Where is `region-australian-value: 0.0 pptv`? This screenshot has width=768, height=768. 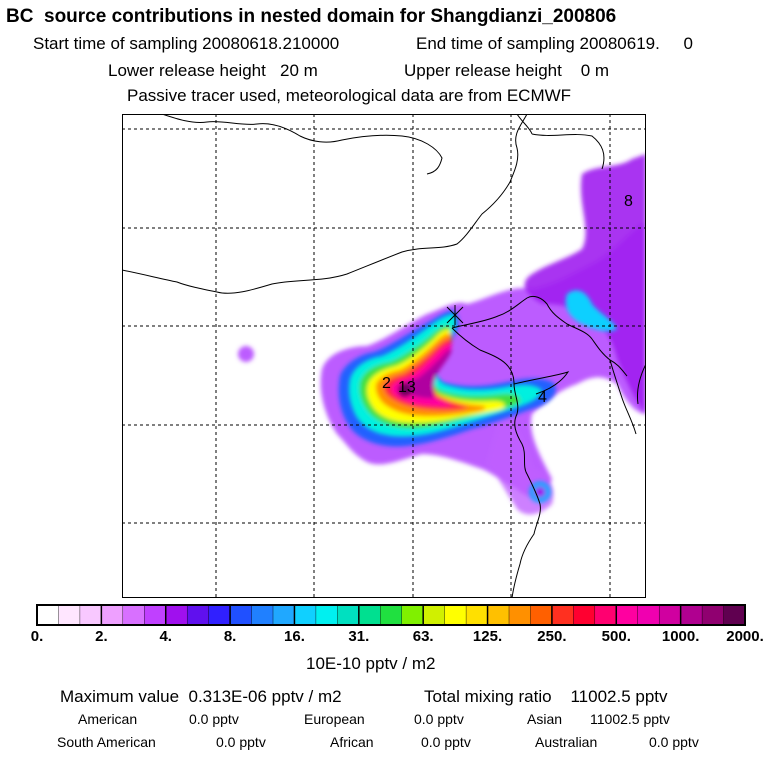
region-australian-value: 0.0 pptv is located at coordinates (674, 742).